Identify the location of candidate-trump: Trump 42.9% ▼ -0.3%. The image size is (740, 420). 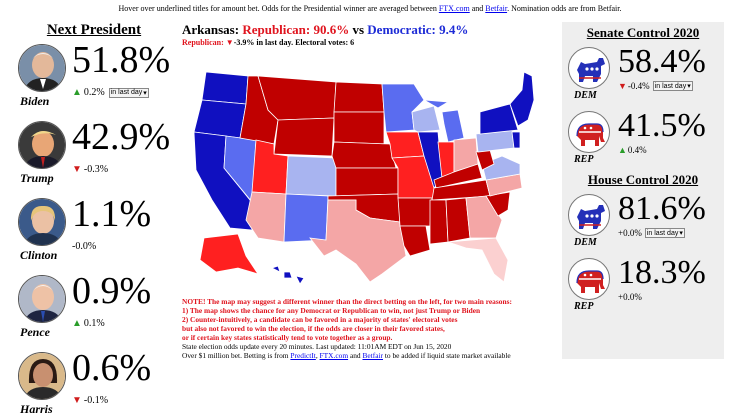
(94, 155).